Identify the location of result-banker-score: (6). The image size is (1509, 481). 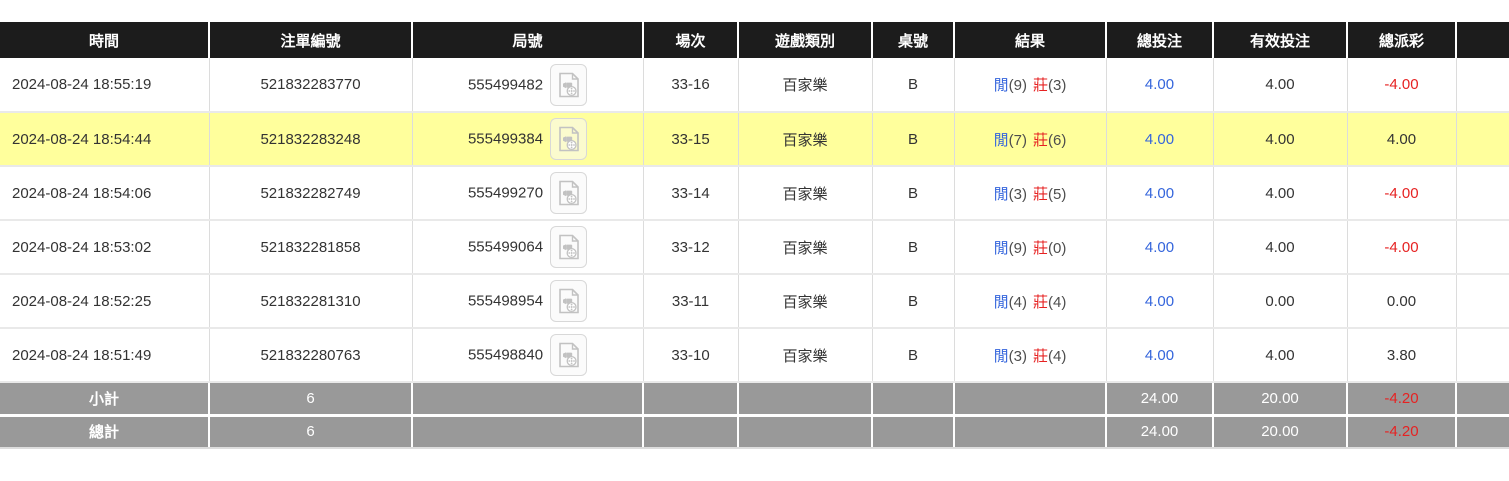
(1057, 140).